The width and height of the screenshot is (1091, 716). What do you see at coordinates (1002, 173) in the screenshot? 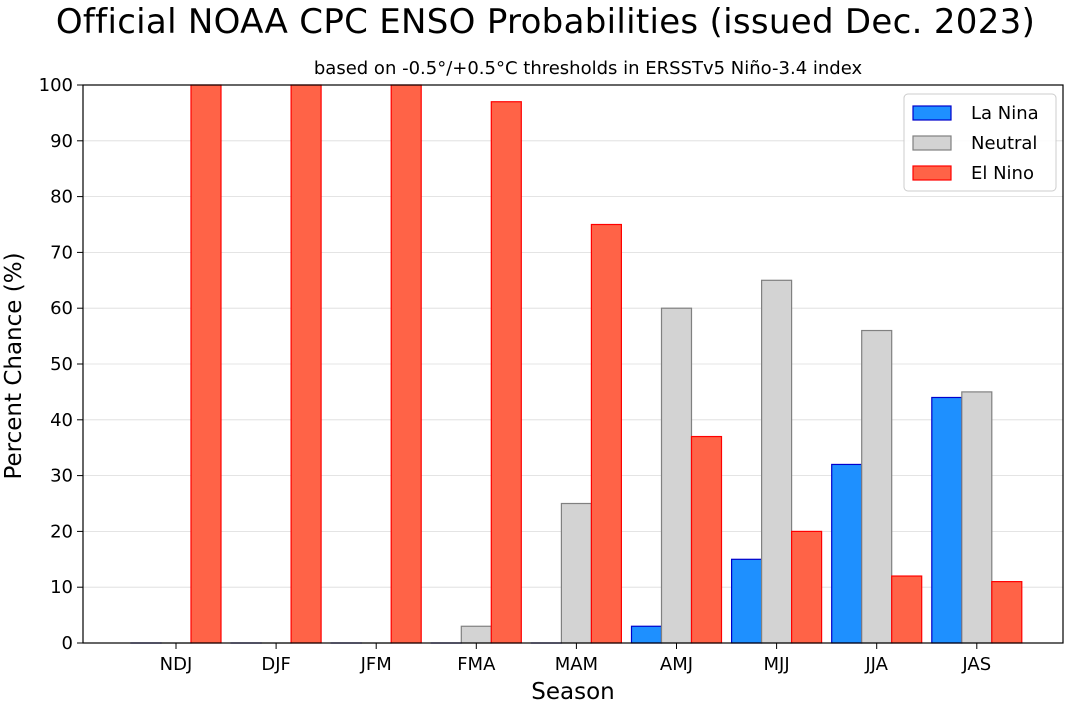
I see `legend-label-el-nino: El Nino` at bounding box center [1002, 173].